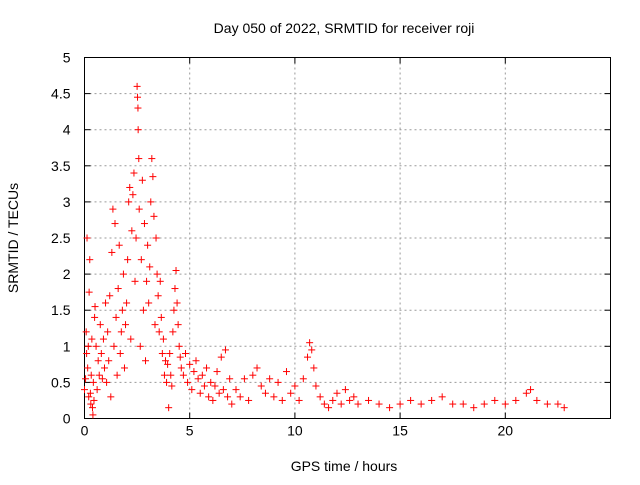  What do you see at coordinates (400, 431) in the screenshot?
I see `x-tick-label: 15` at bounding box center [400, 431].